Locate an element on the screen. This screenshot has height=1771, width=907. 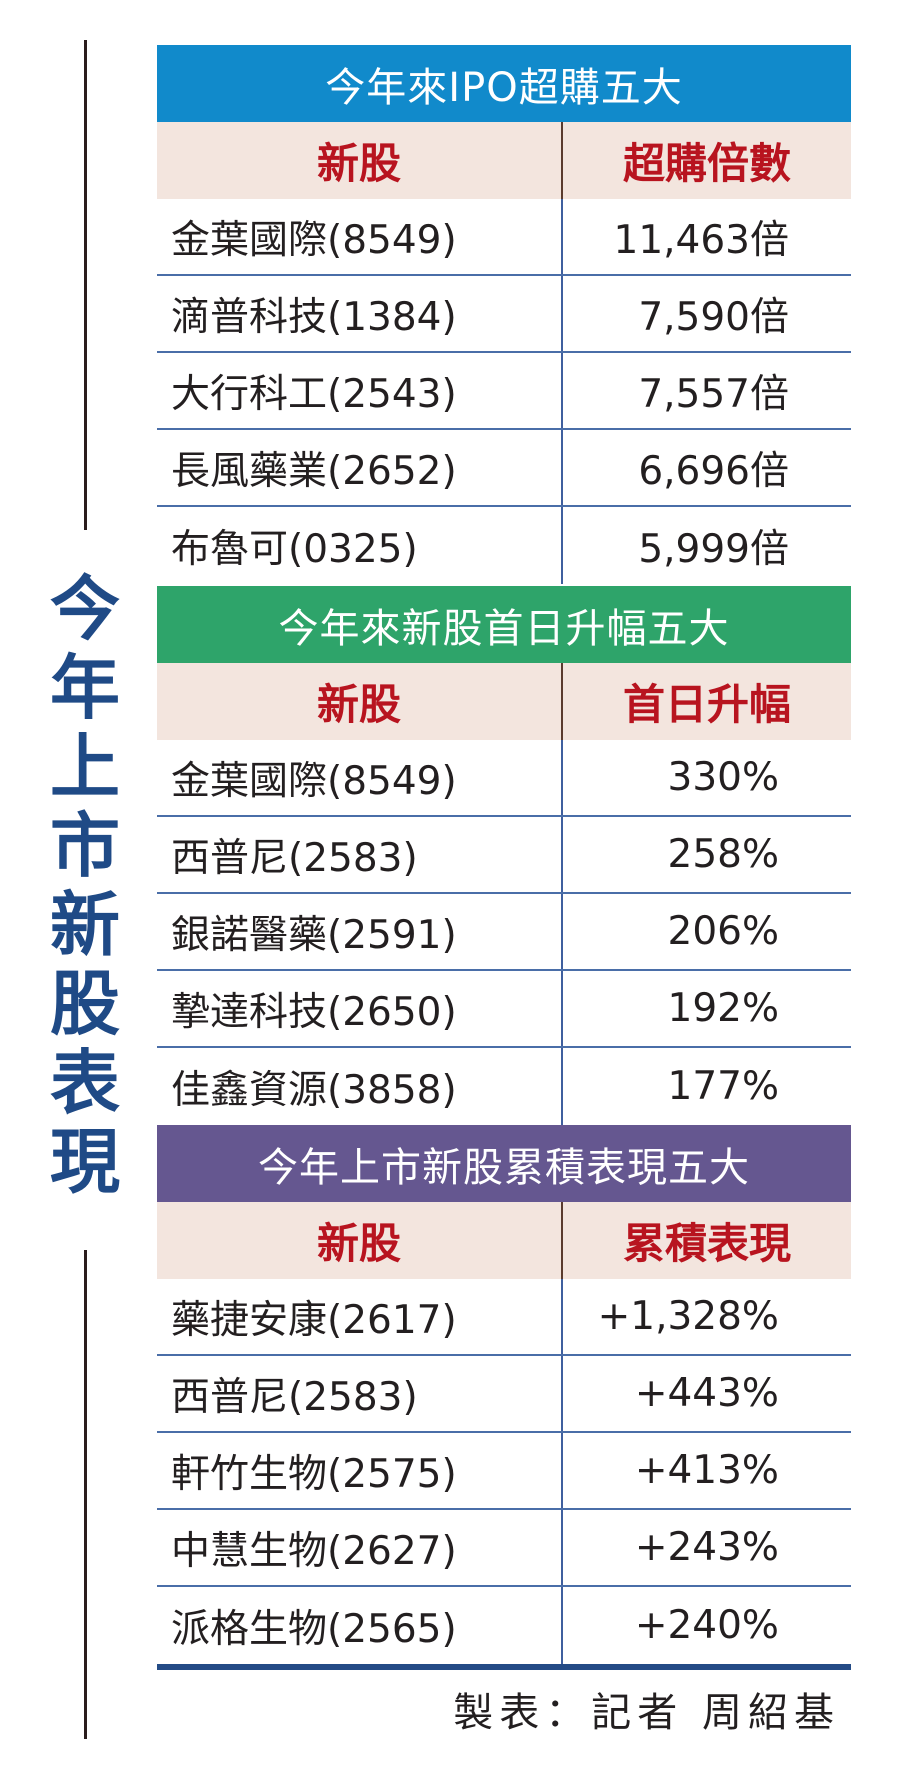
header-value: 超購倍數 is located at coordinates (706, 163).